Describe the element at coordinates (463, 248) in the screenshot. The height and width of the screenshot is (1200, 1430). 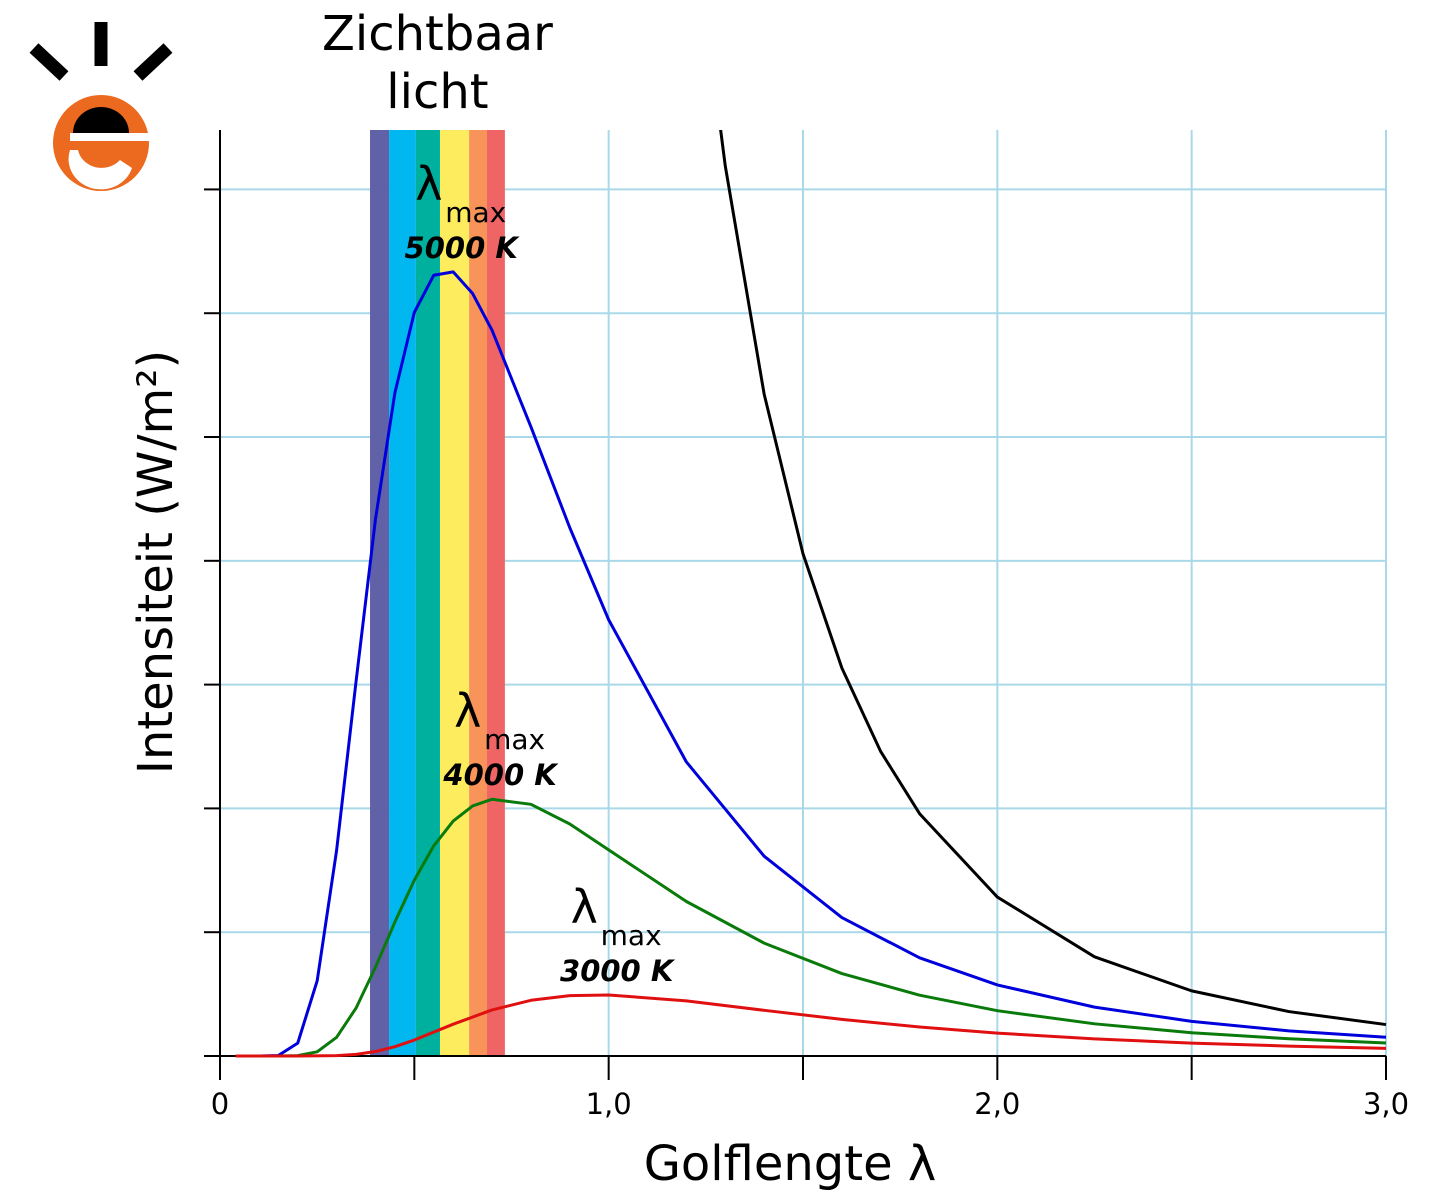
I see `temperature-label: 5000 K` at that location.